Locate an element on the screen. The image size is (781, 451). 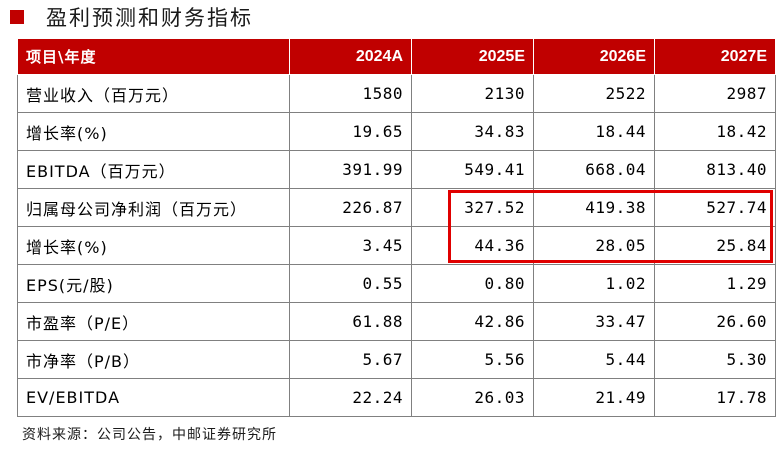
table-row: 市盈率（P/E） 61.88 42.86 33.47 26.60 is located at coordinates (396, 321).